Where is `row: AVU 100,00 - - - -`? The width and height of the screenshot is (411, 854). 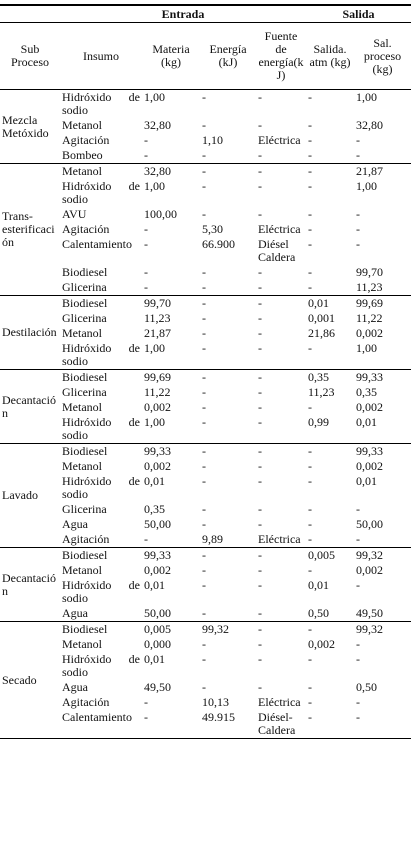
row: AVU 100,00 - - - - is located at coordinates (205, 214).